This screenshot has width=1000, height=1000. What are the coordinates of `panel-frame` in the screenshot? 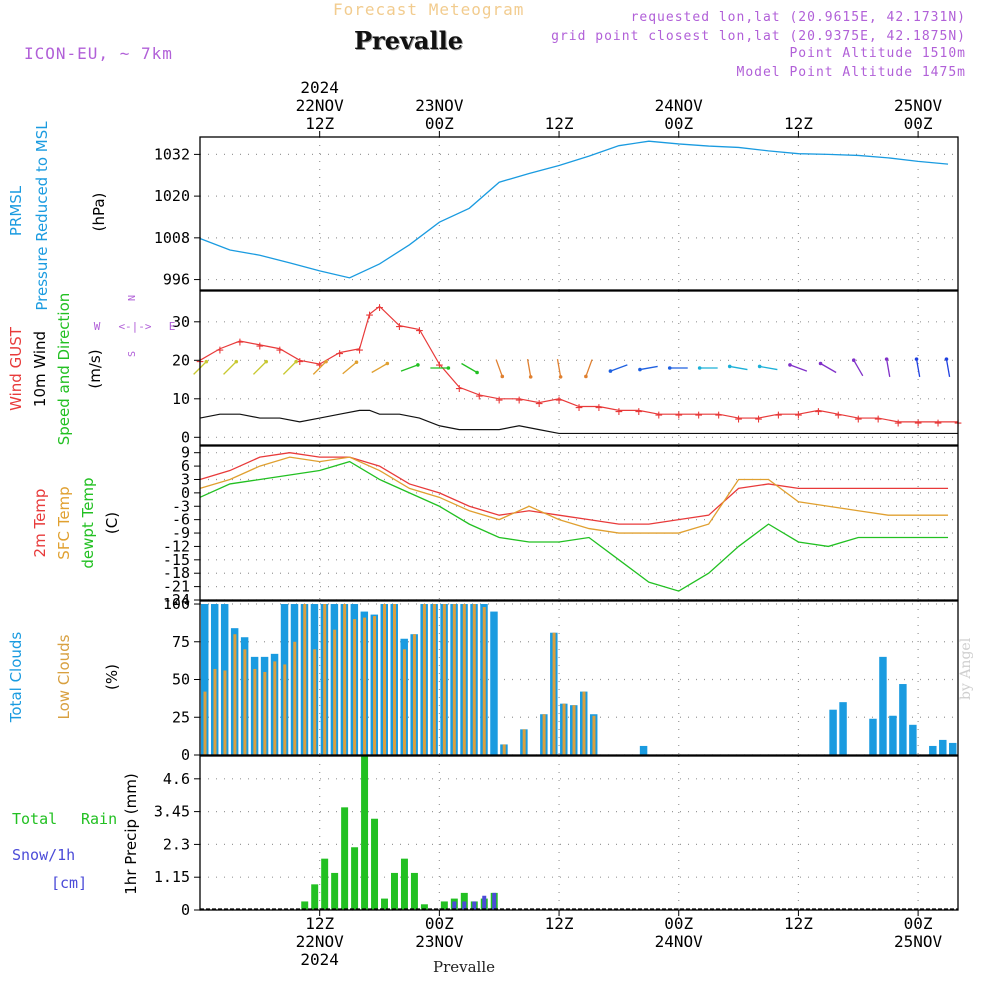 It's located at (579, 833).